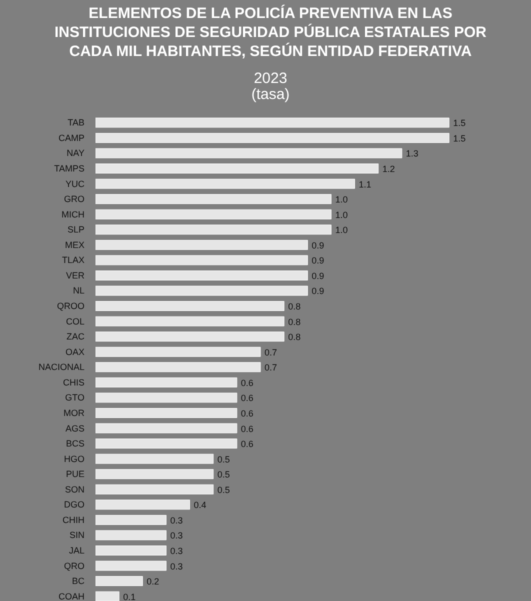 The image size is (531, 601). Describe the element at coordinates (200, 505) in the screenshot. I see `data-label: 0.4` at that location.